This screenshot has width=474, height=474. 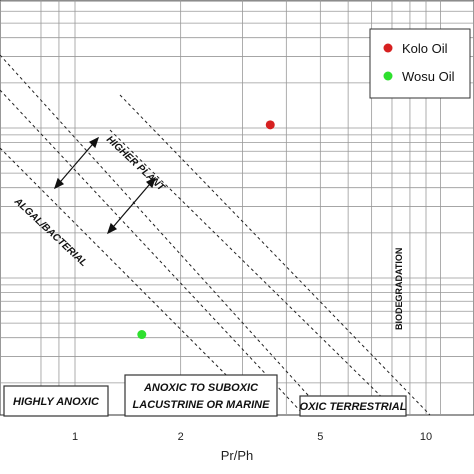 I want to click on zone-box-oxic-terrestrial, so click(x=353, y=406).